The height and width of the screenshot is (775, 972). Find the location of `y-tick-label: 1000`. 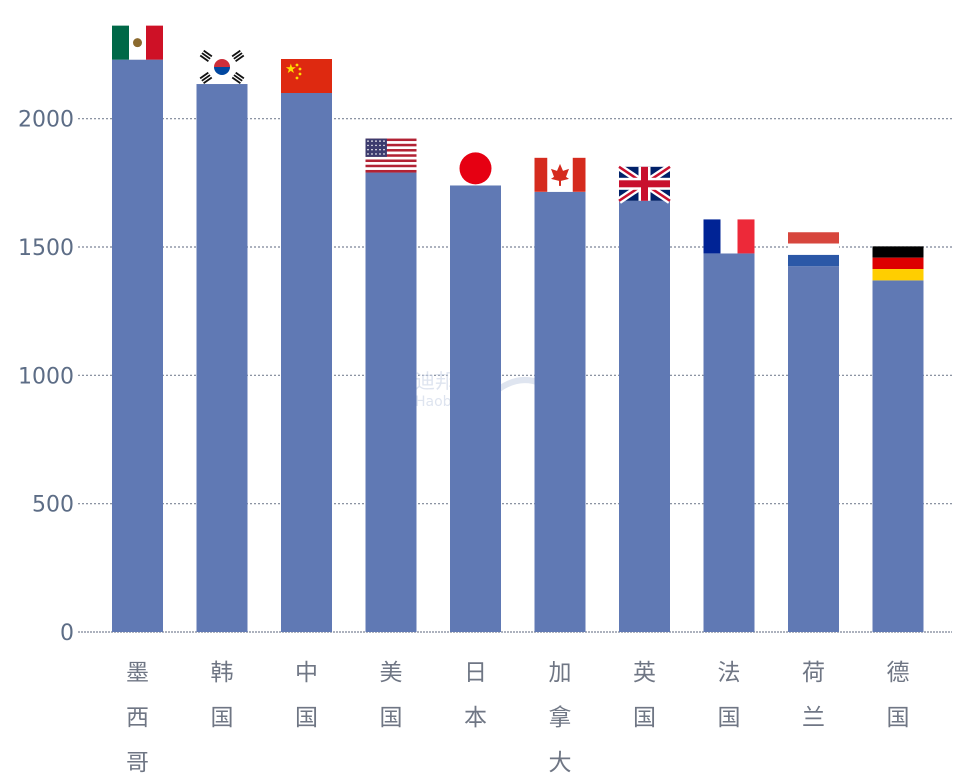

y-tick-label: 1000 is located at coordinates (46, 376).